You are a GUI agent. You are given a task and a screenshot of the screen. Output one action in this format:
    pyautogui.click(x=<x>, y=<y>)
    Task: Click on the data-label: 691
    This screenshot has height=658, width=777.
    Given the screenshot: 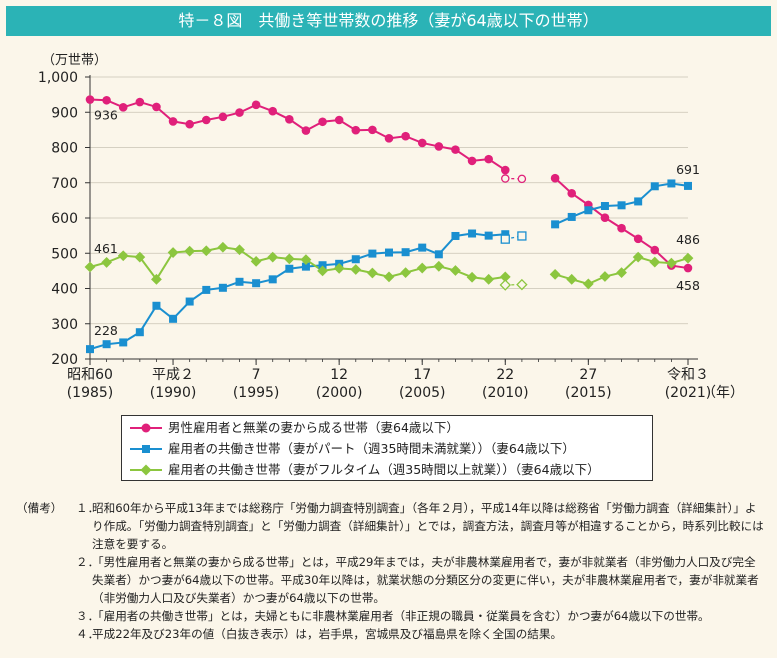 What is the action you would take?
    pyautogui.click(x=688, y=169)
    